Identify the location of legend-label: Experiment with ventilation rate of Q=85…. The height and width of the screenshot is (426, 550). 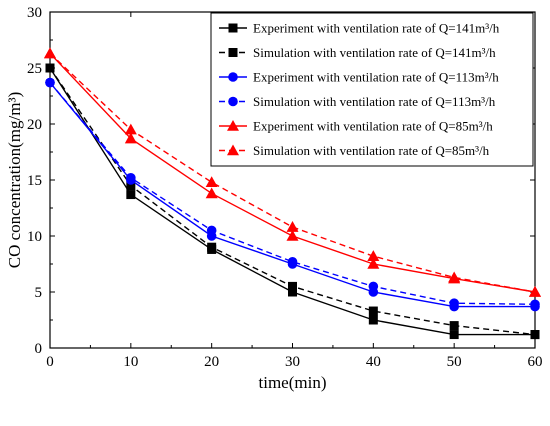
(373, 126).